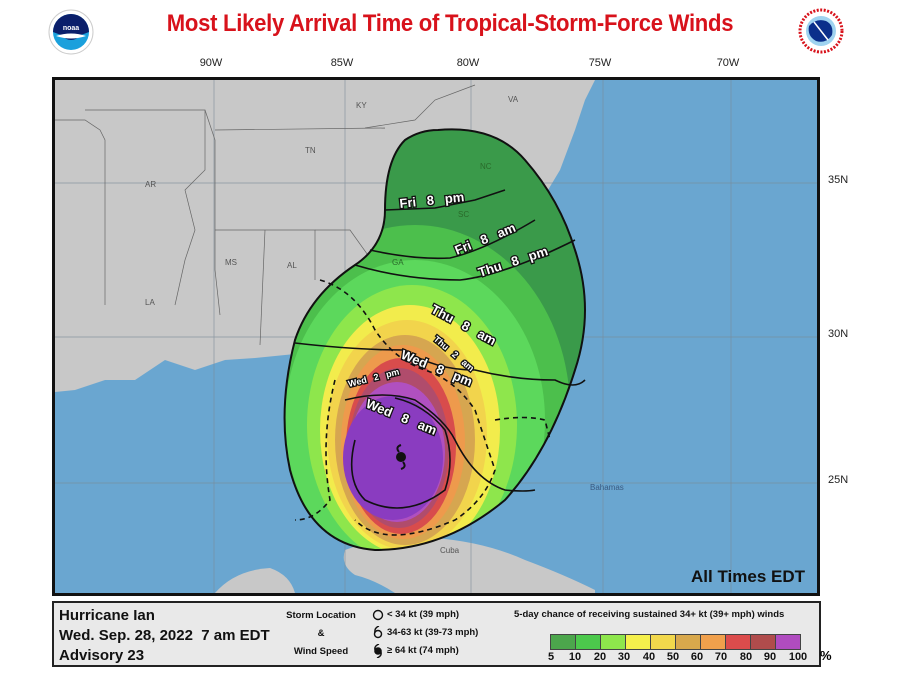 This screenshot has width=900, height=690. What do you see at coordinates (292, 265) in the screenshot?
I see `state-label: AL` at bounding box center [292, 265].